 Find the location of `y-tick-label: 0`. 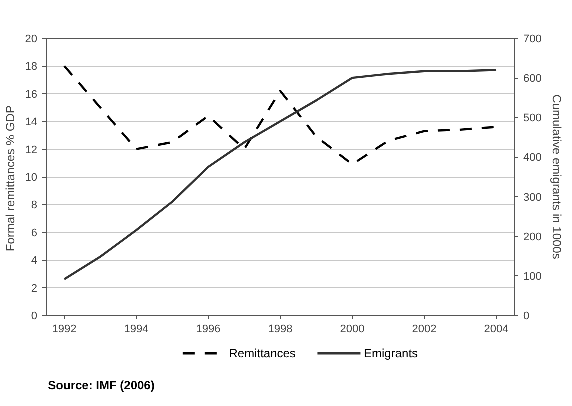

y-tick-label: 0 is located at coordinates (34, 316).